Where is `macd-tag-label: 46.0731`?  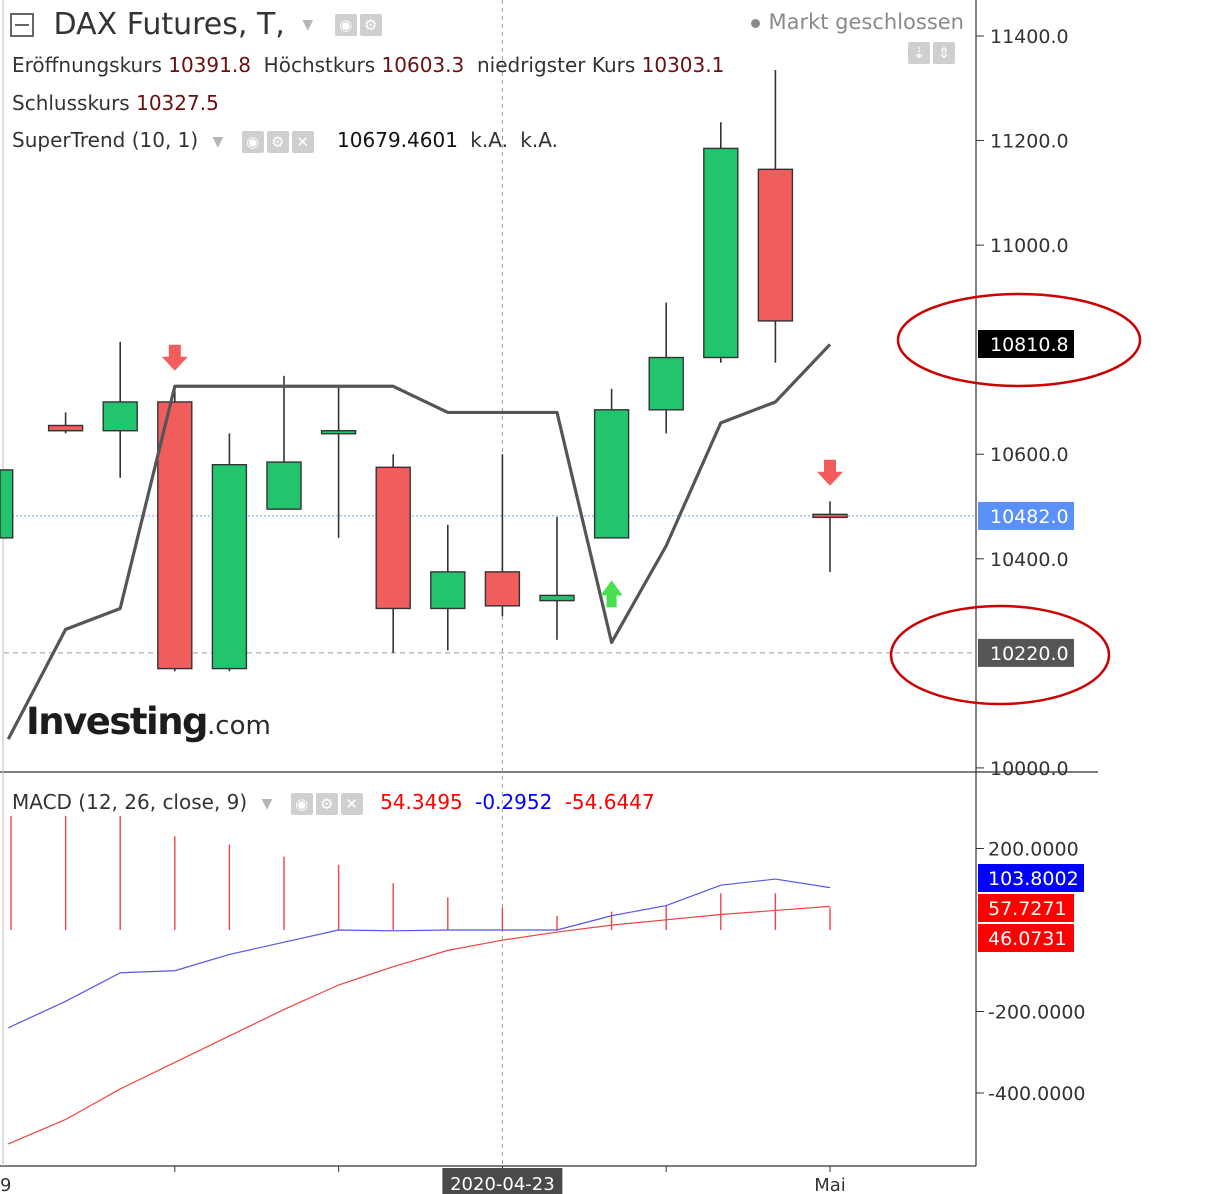 macd-tag-label: 46.0731 is located at coordinates (1027, 939).